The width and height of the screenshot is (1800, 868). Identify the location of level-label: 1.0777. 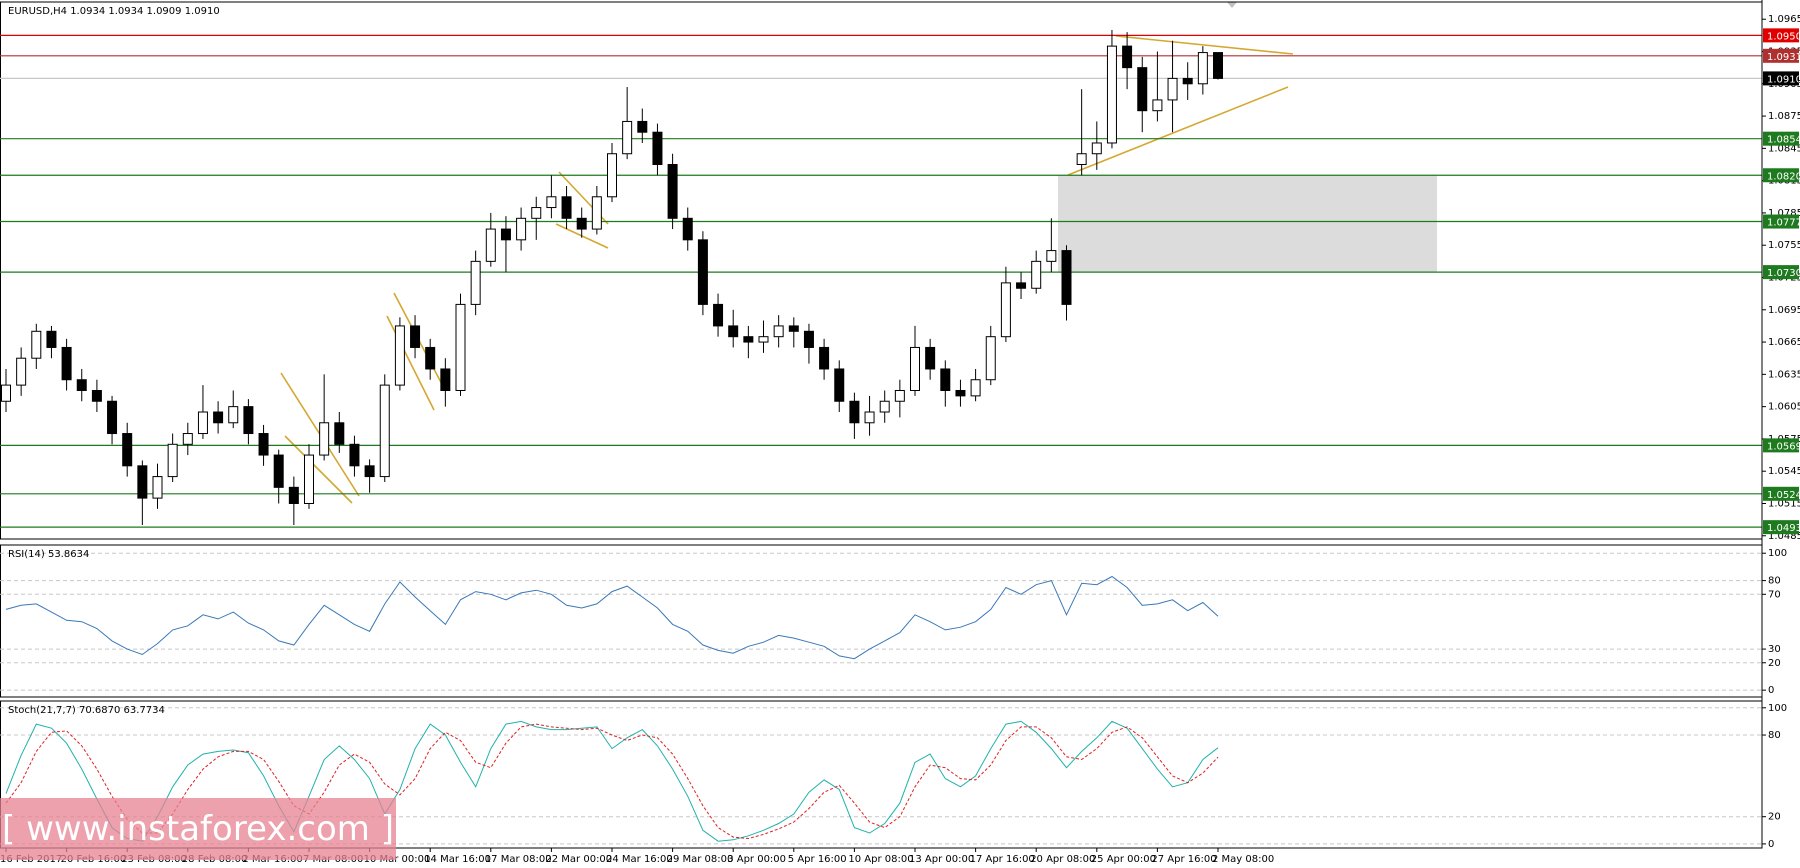
(1783, 223).